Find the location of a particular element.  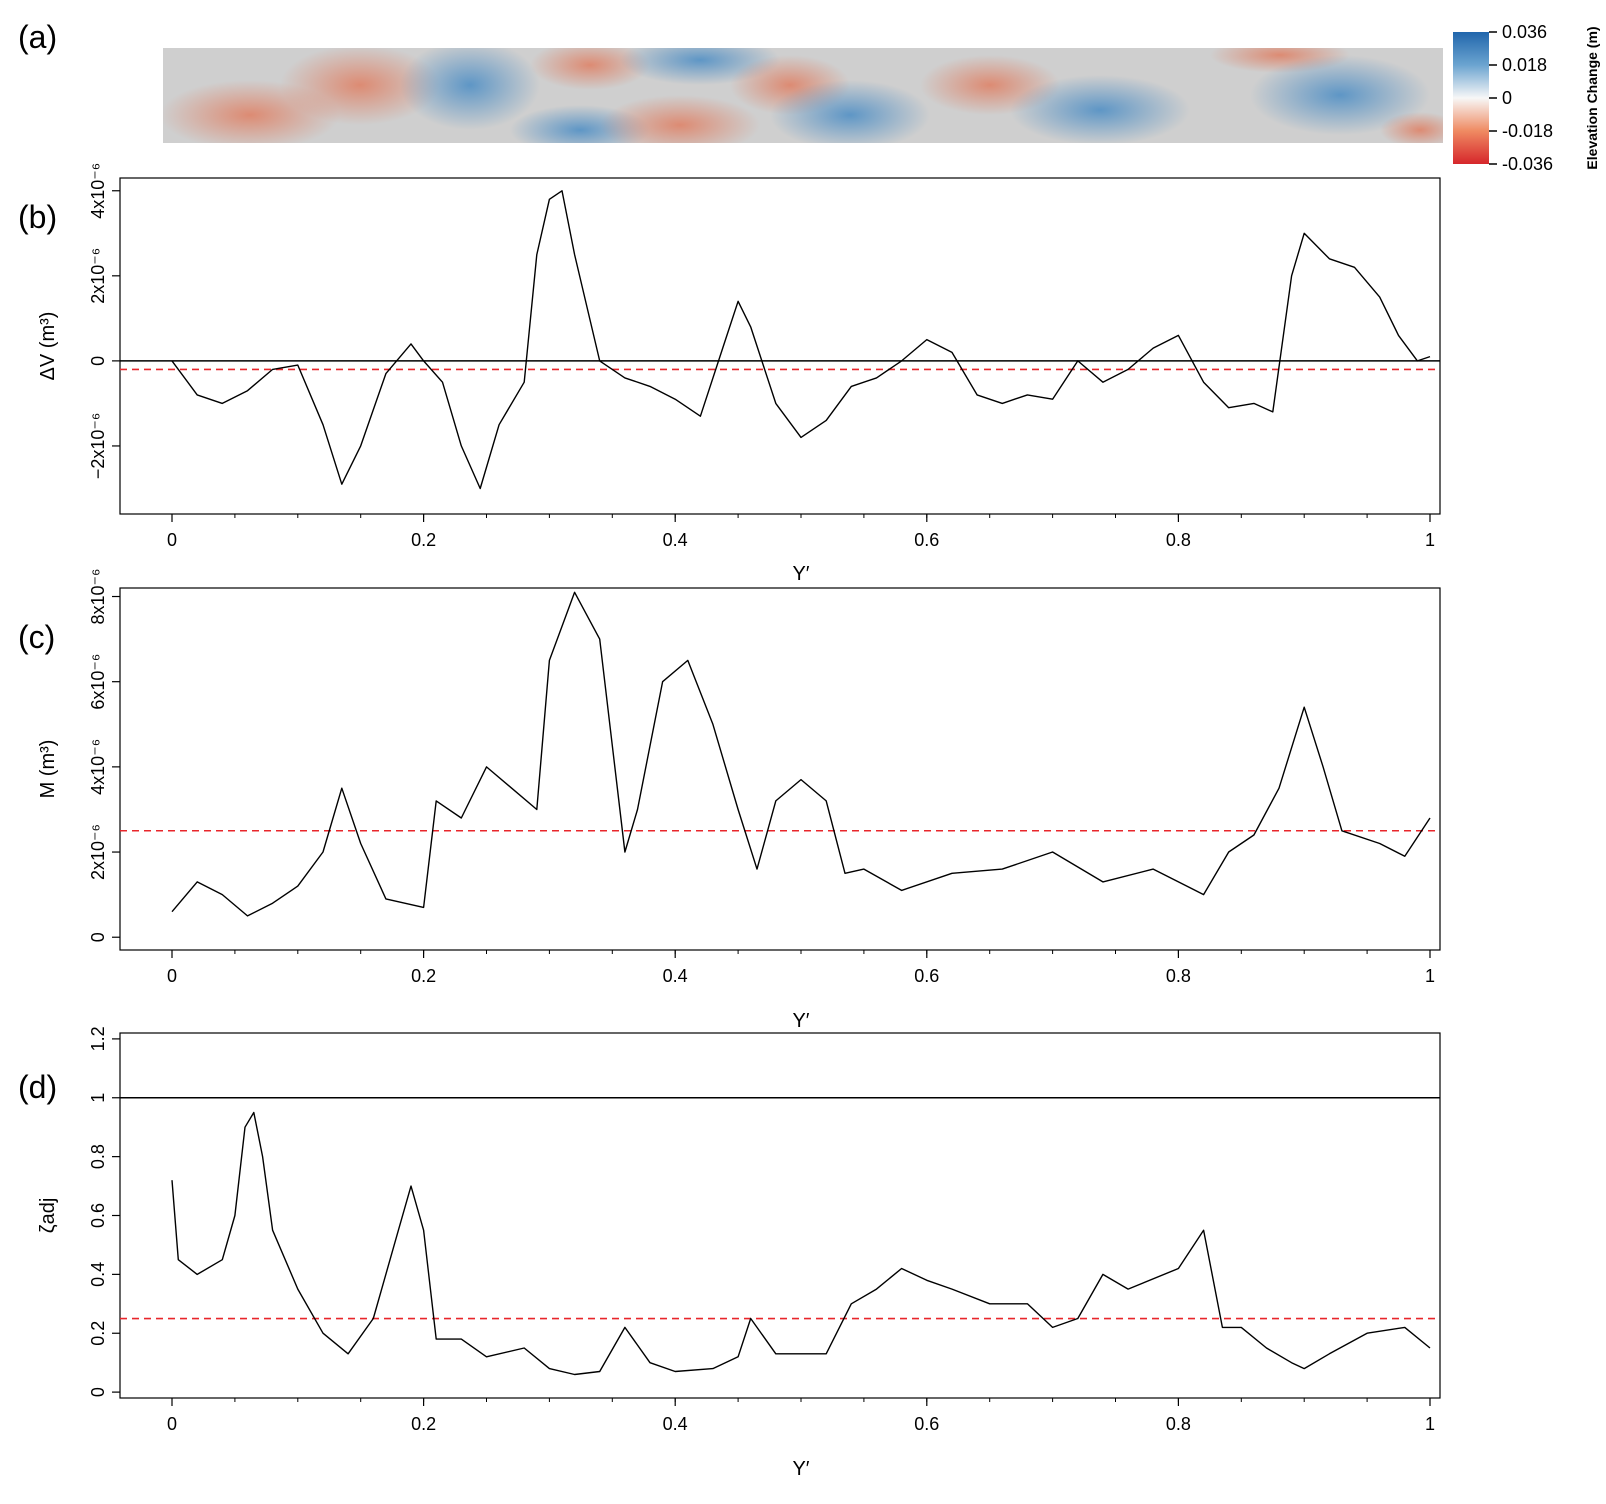

panel-d-label: (d) is located at coordinates (37, 1087).